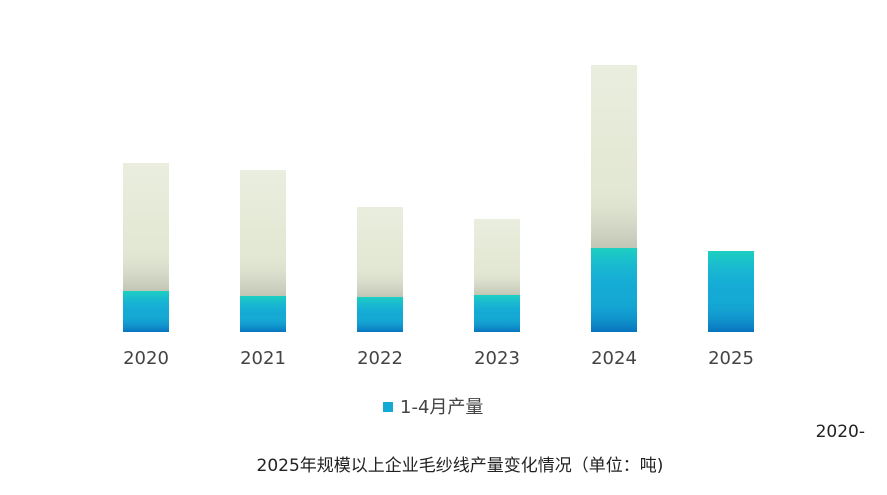 The width and height of the screenshot is (887, 495). What do you see at coordinates (614, 358) in the screenshot?
I see `x-tick-label: 2024` at bounding box center [614, 358].